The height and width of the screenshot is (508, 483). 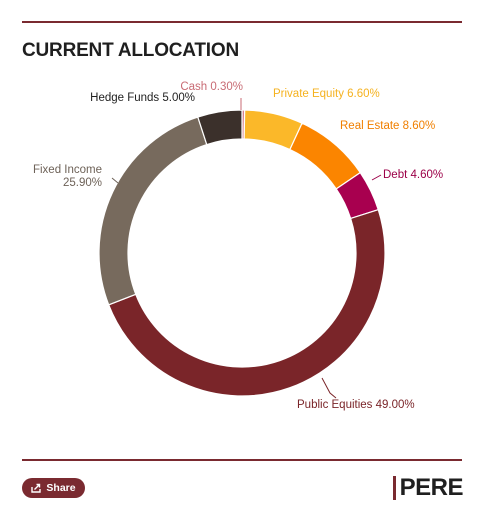 I want to click on share-icon, so click(x=36, y=488).